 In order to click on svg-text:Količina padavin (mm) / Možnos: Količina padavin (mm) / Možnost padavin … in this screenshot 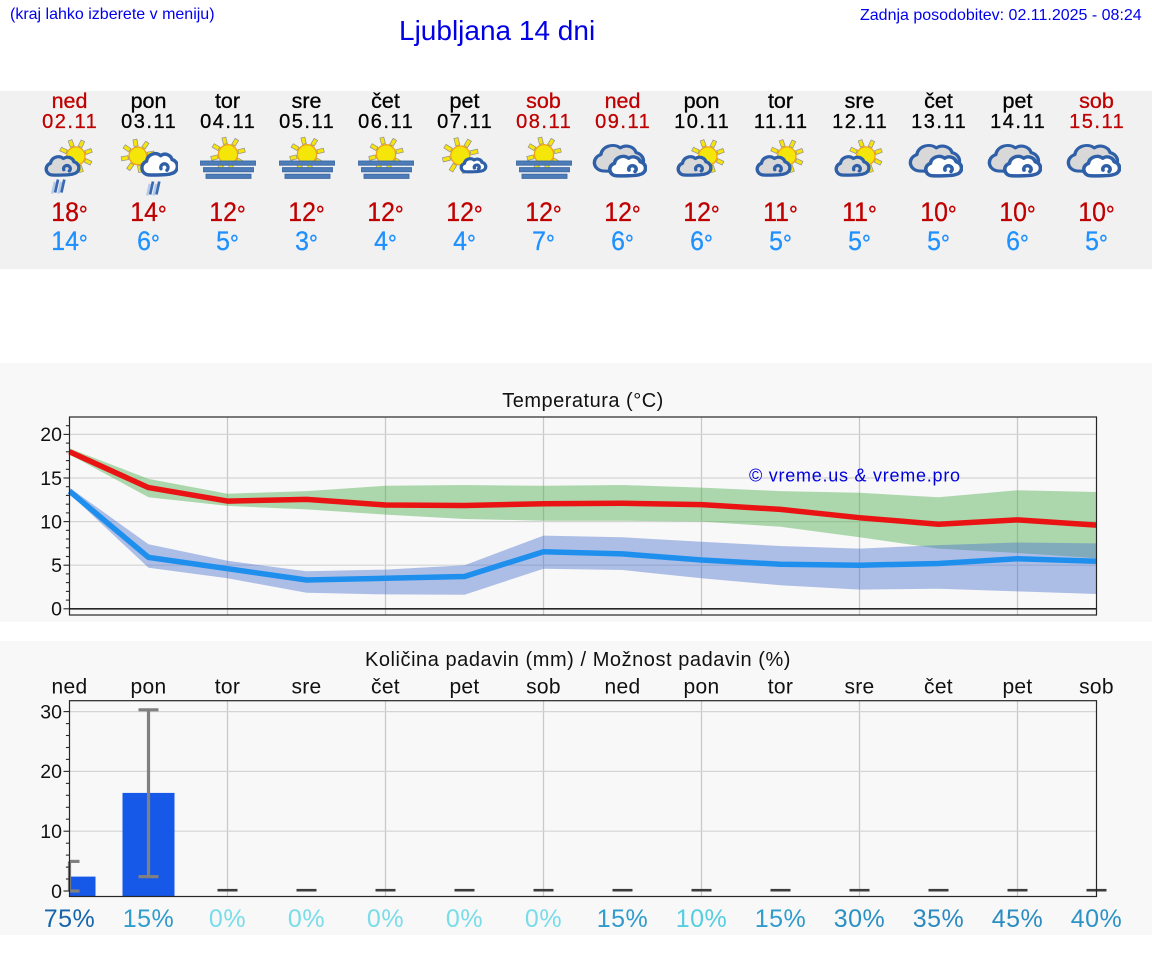, I will do `click(578, 660)`.